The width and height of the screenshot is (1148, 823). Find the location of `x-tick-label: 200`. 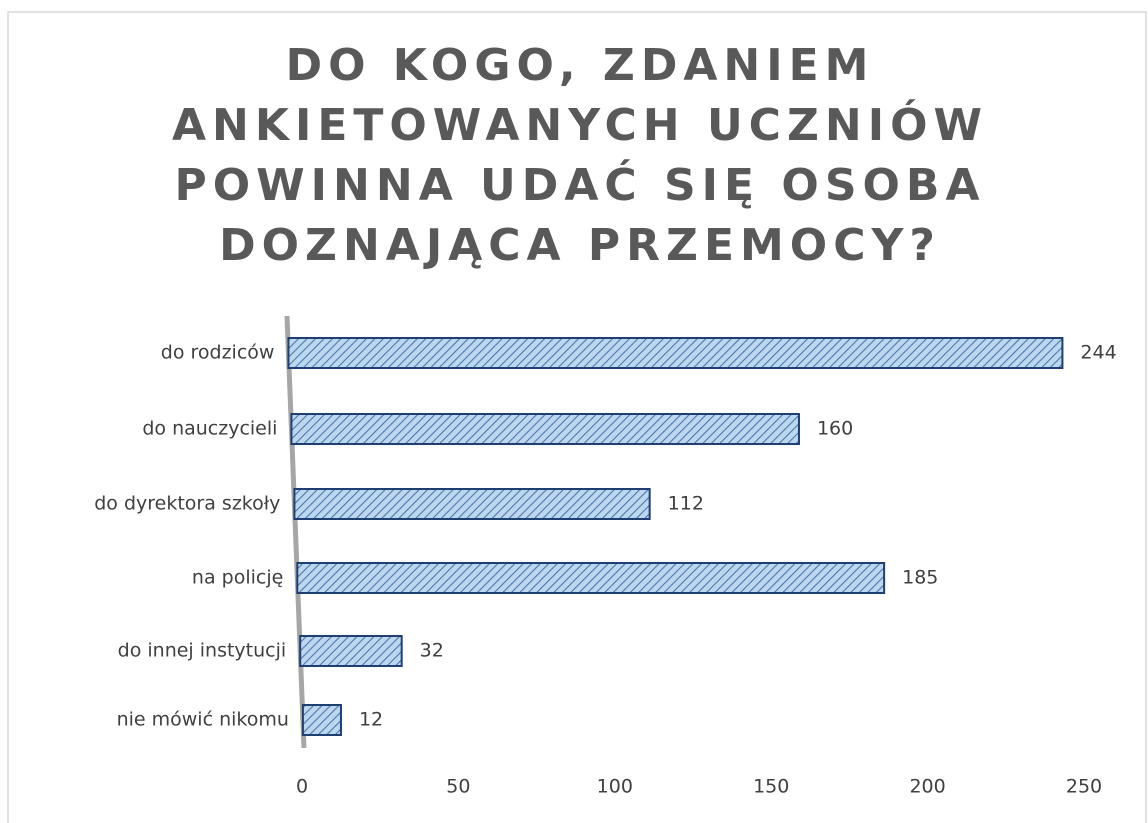

x-tick-label: 200 is located at coordinates (927, 787).